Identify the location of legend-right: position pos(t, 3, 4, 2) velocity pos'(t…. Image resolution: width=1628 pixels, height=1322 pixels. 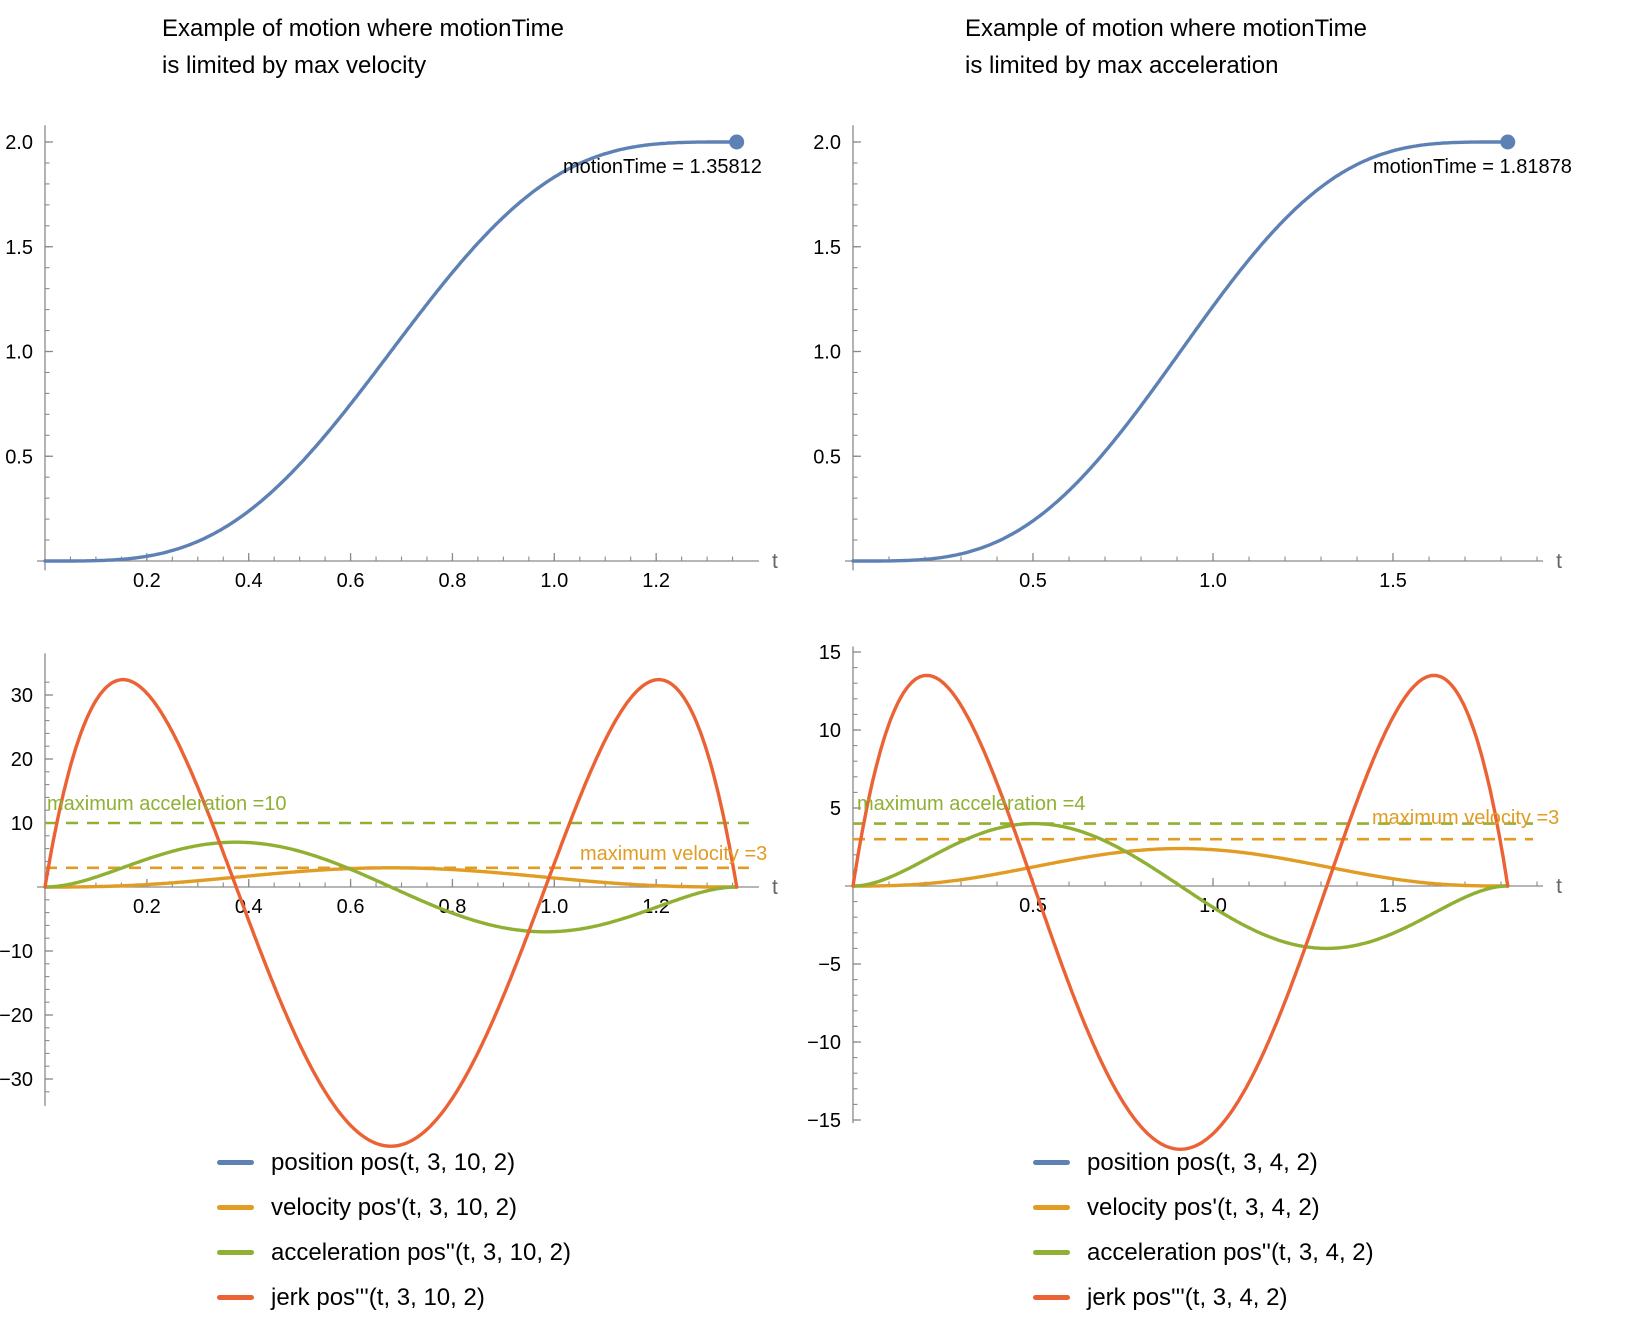
(1203, 1230).